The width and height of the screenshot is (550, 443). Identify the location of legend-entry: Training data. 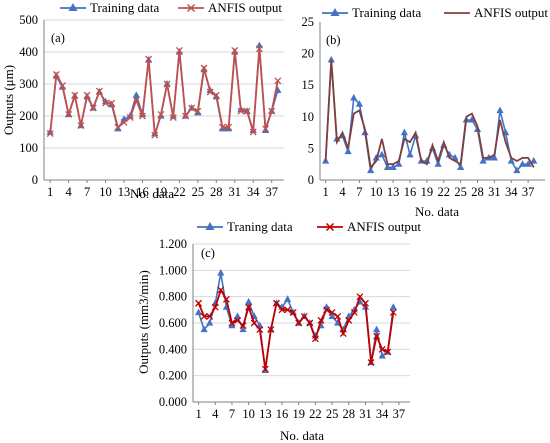
(371, 12).